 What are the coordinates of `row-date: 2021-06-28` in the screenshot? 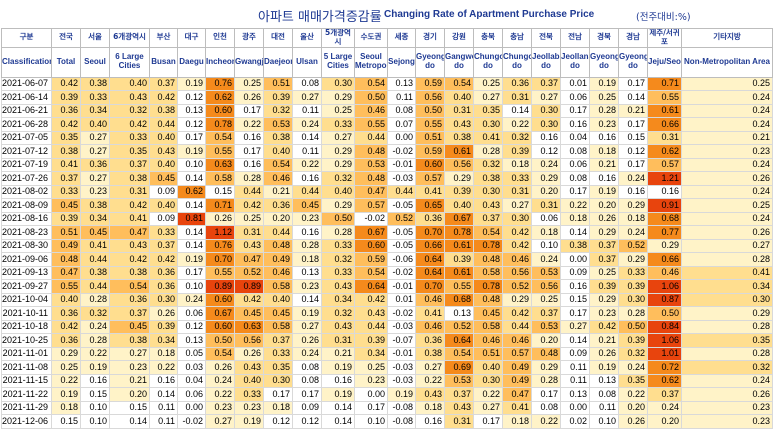 It's located at (26, 124).